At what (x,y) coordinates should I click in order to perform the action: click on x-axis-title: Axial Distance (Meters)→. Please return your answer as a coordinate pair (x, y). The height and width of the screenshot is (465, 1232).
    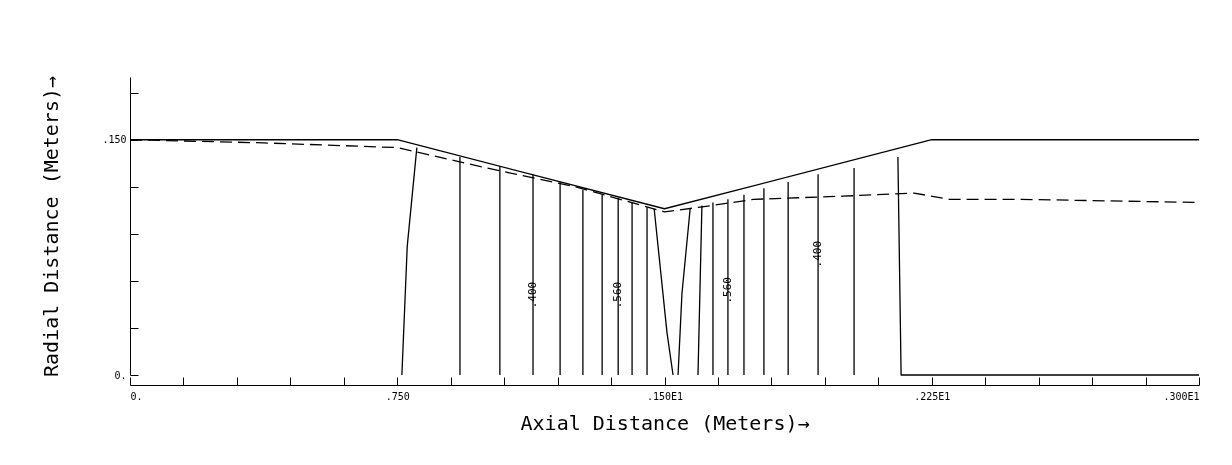
    Looking at the image, I should click on (665, 422).